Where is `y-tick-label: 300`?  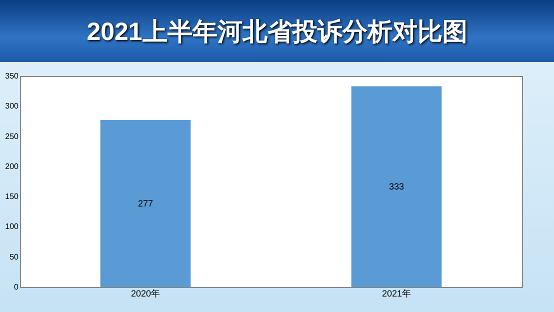 y-tick-label: 300 is located at coordinates (12, 106).